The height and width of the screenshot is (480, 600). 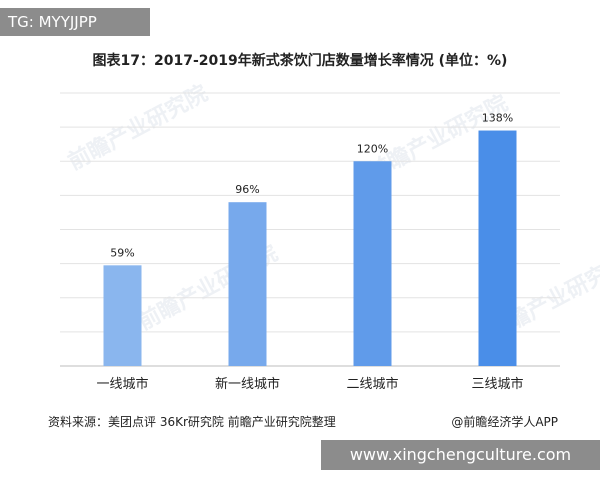 What do you see at coordinates (497, 118) in the screenshot?
I see `data-label-3: 138%` at bounding box center [497, 118].